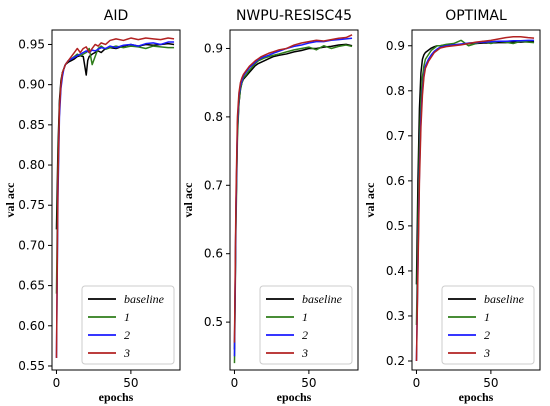  What do you see at coordinates (31, 85) in the screenshot?
I see `y-tick-label: 0.90` at bounding box center [31, 85].